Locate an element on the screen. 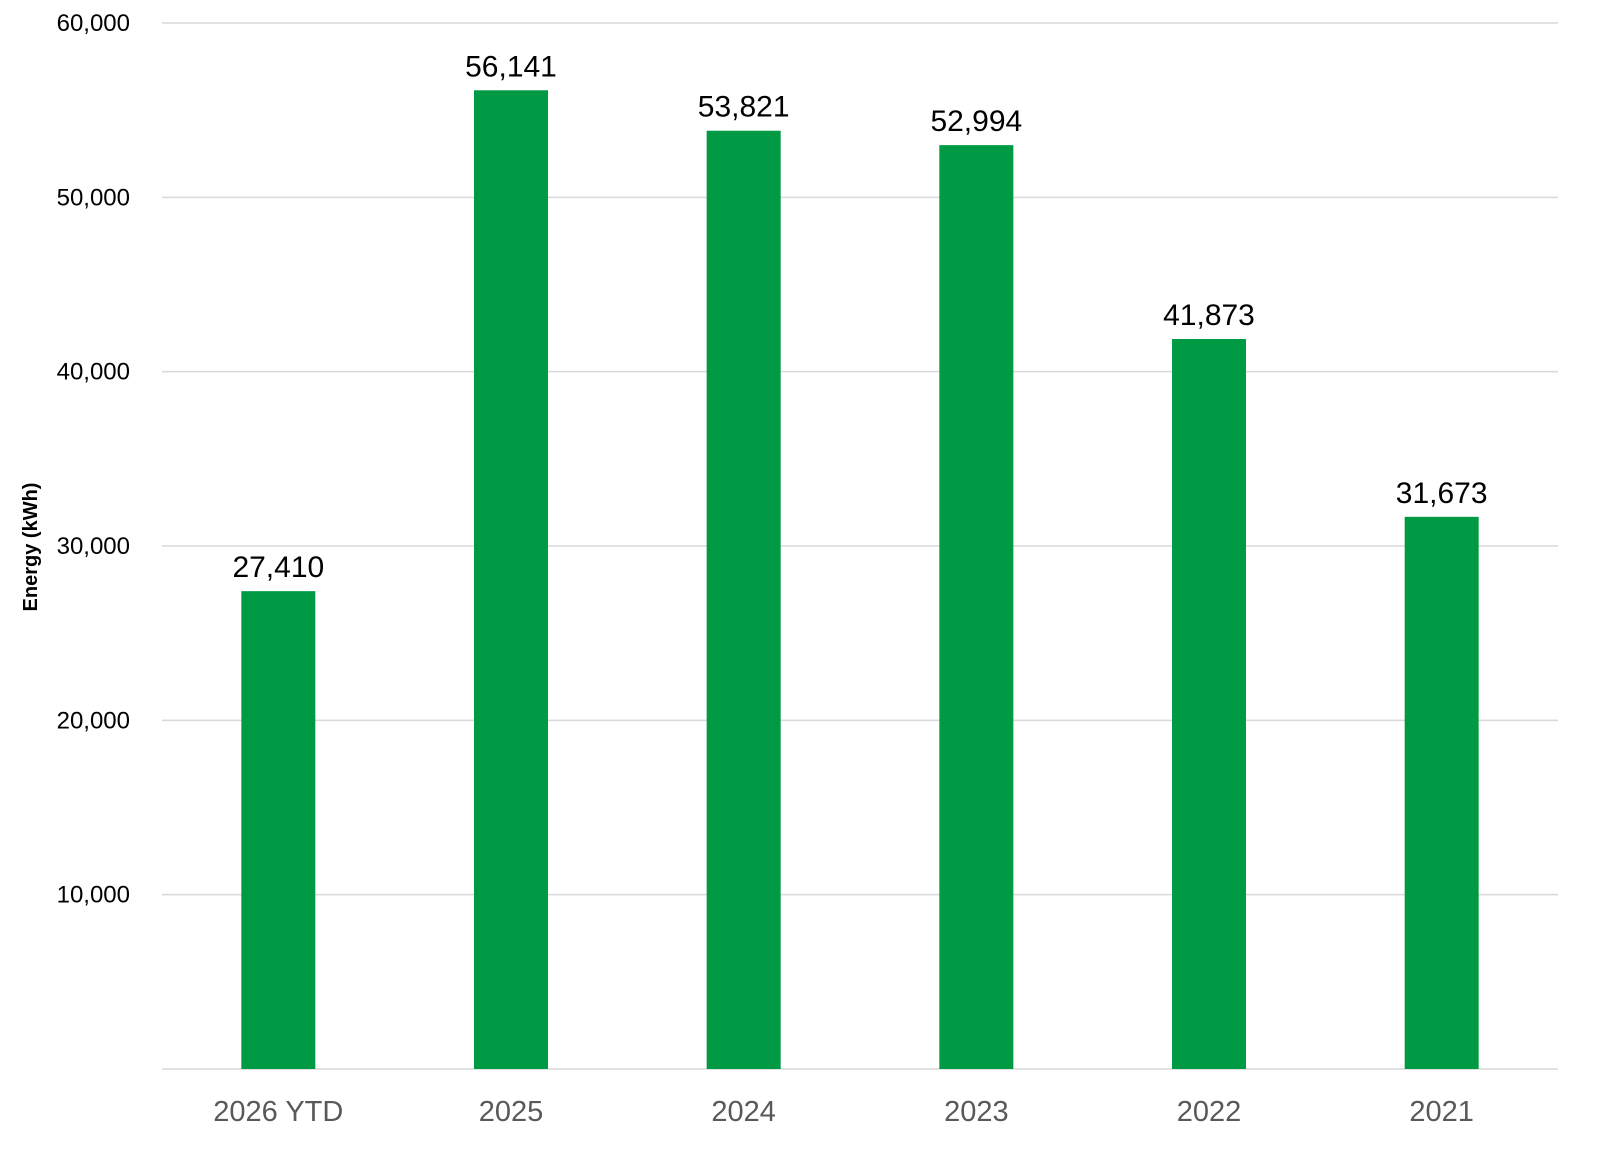 The width and height of the screenshot is (1600, 1159). bar-value-label: 27,410 is located at coordinates (278, 567).